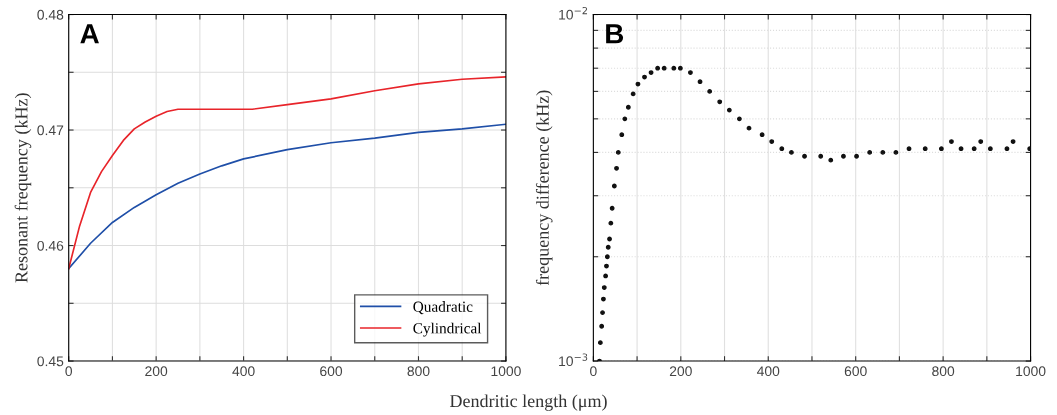 The height and width of the screenshot is (415, 1057). Describe the element at coordinates (50, 361) in the screenshot. I see `y-tick-label: 0.45` at that location.